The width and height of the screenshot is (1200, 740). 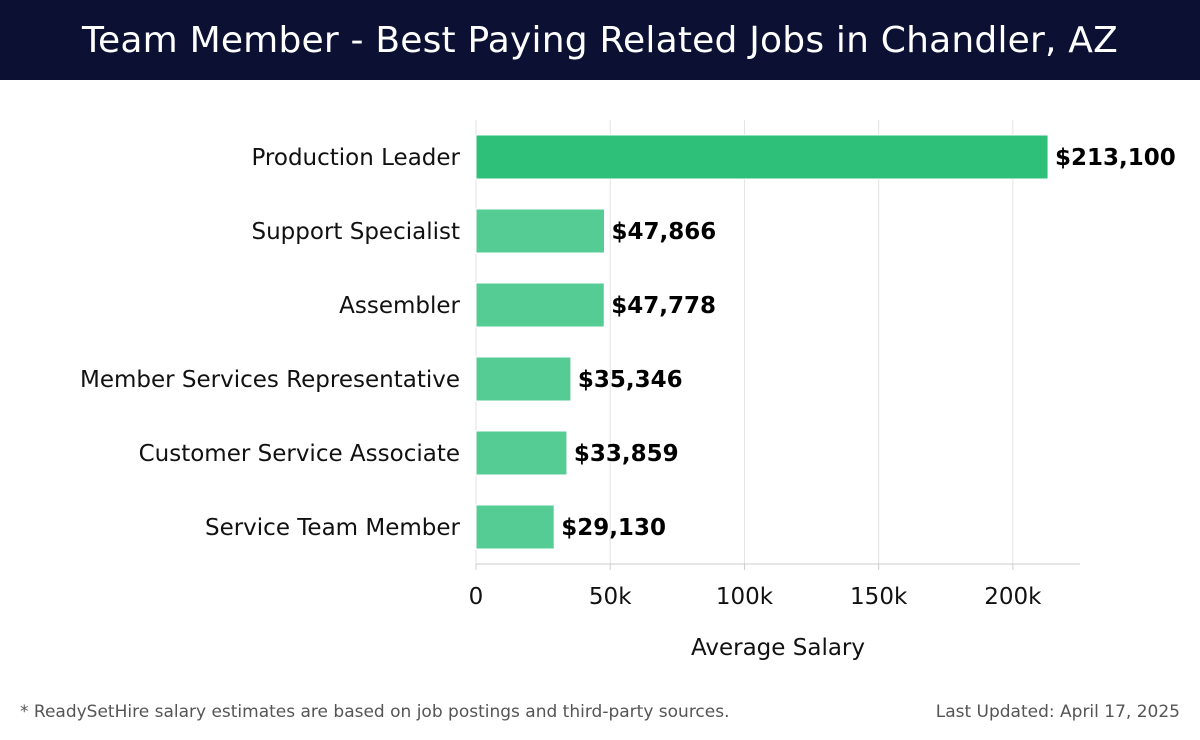 I want to click on x-tick-label: 150k, so click(x=879, y=597).